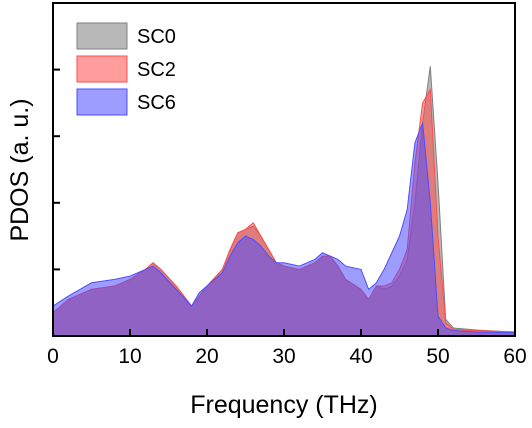  What do you see at coordinates (20, 169) in the screenshot?
I see `y-axis-title: PDOS (a. u.)` at bounding box center [20, 169].